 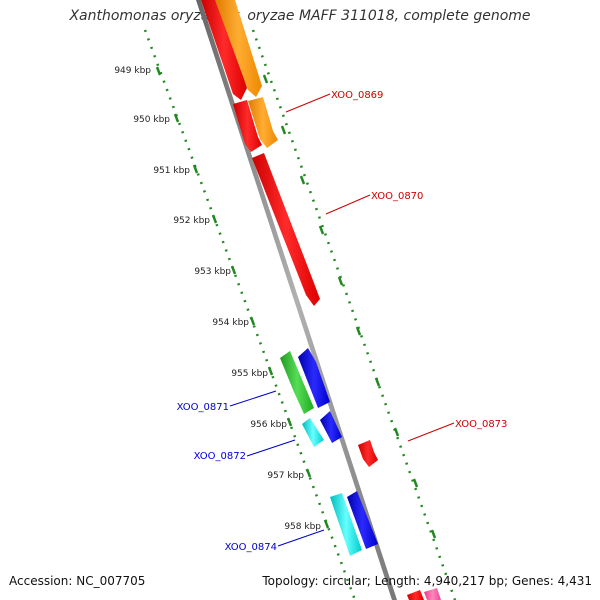 I want to click on gene-xoo-0874-cyan, so click(x=346, y=524).